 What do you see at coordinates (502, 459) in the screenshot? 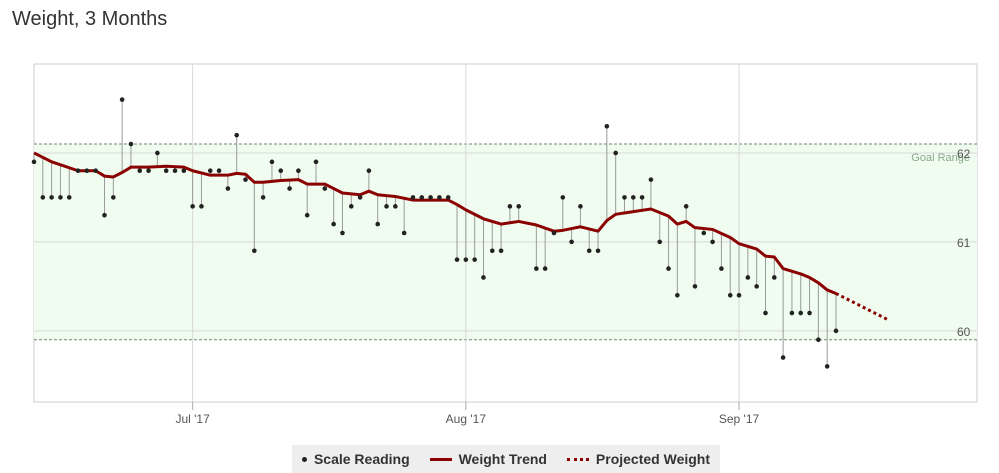
I see `legend-label-weight-trend: Weight Trend` at bounding box center [502, 459].